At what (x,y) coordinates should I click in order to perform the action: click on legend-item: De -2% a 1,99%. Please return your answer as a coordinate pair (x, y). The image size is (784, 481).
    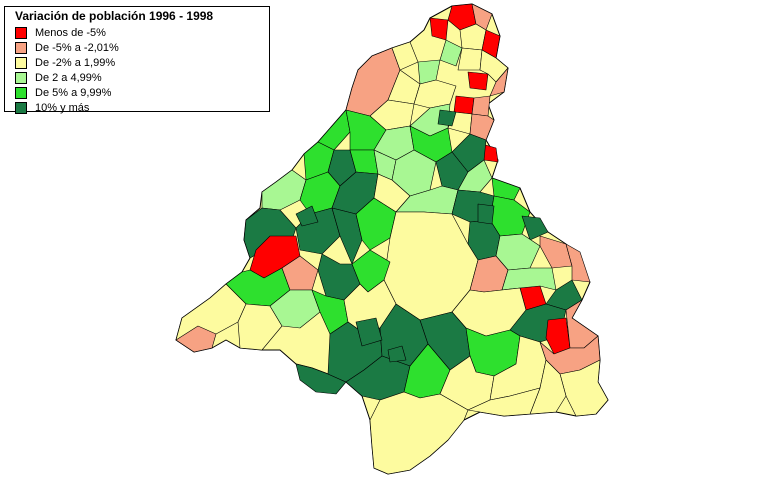
    Looking at the image, I should click on (137, 62).